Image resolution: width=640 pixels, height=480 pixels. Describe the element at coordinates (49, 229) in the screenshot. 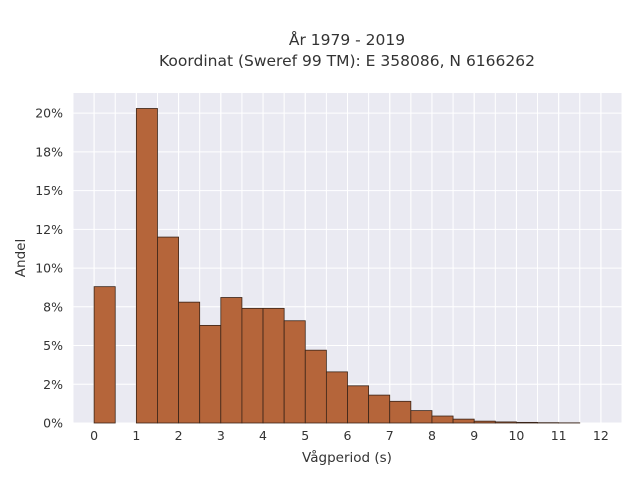

I see `y-tick-label: 12%` at that location.